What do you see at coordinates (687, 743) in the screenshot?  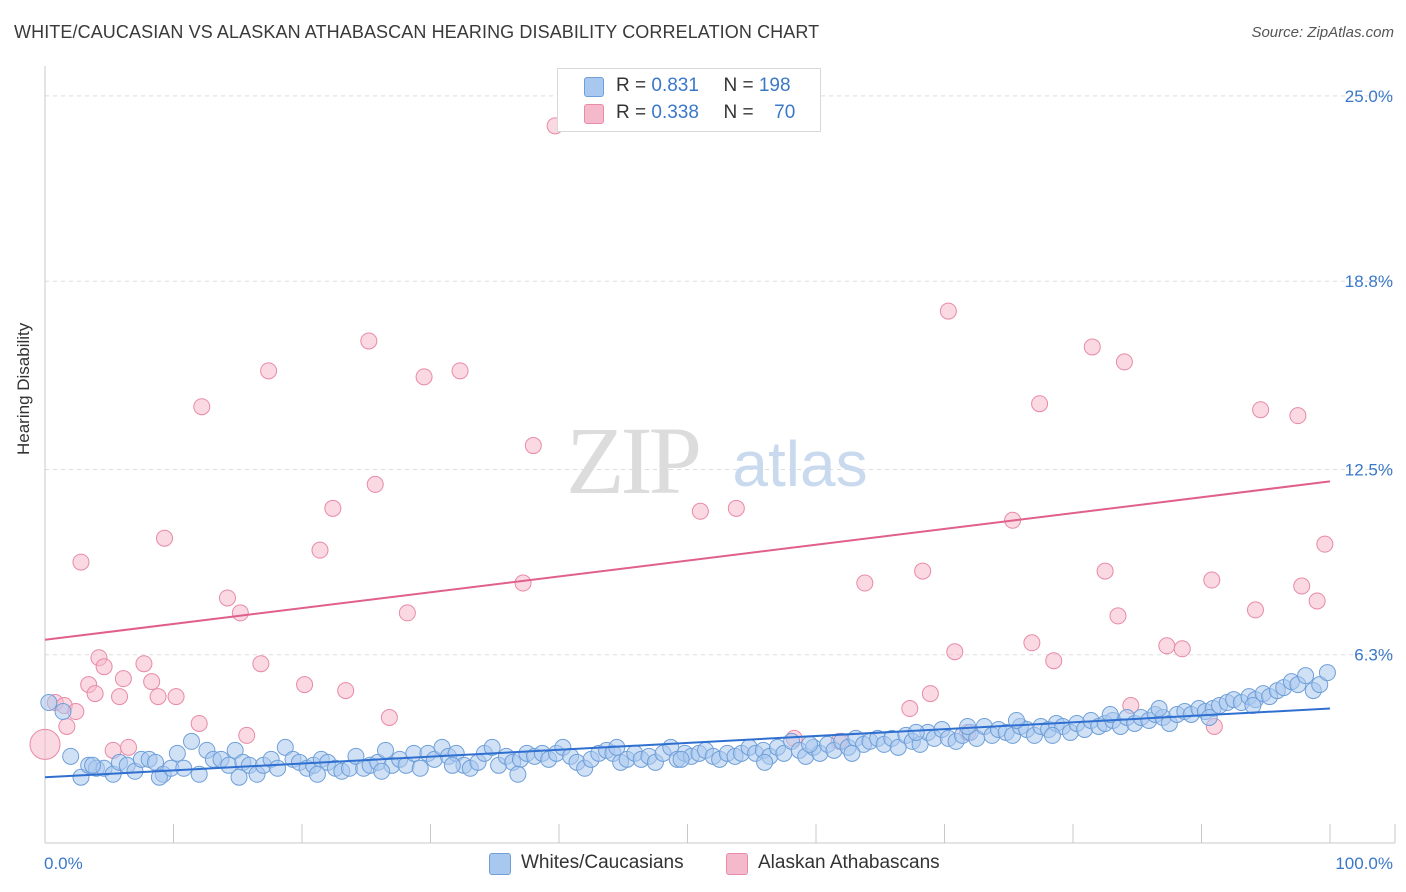 I see `trend-line-whites-caucasians` at bounding box center [687, 743].